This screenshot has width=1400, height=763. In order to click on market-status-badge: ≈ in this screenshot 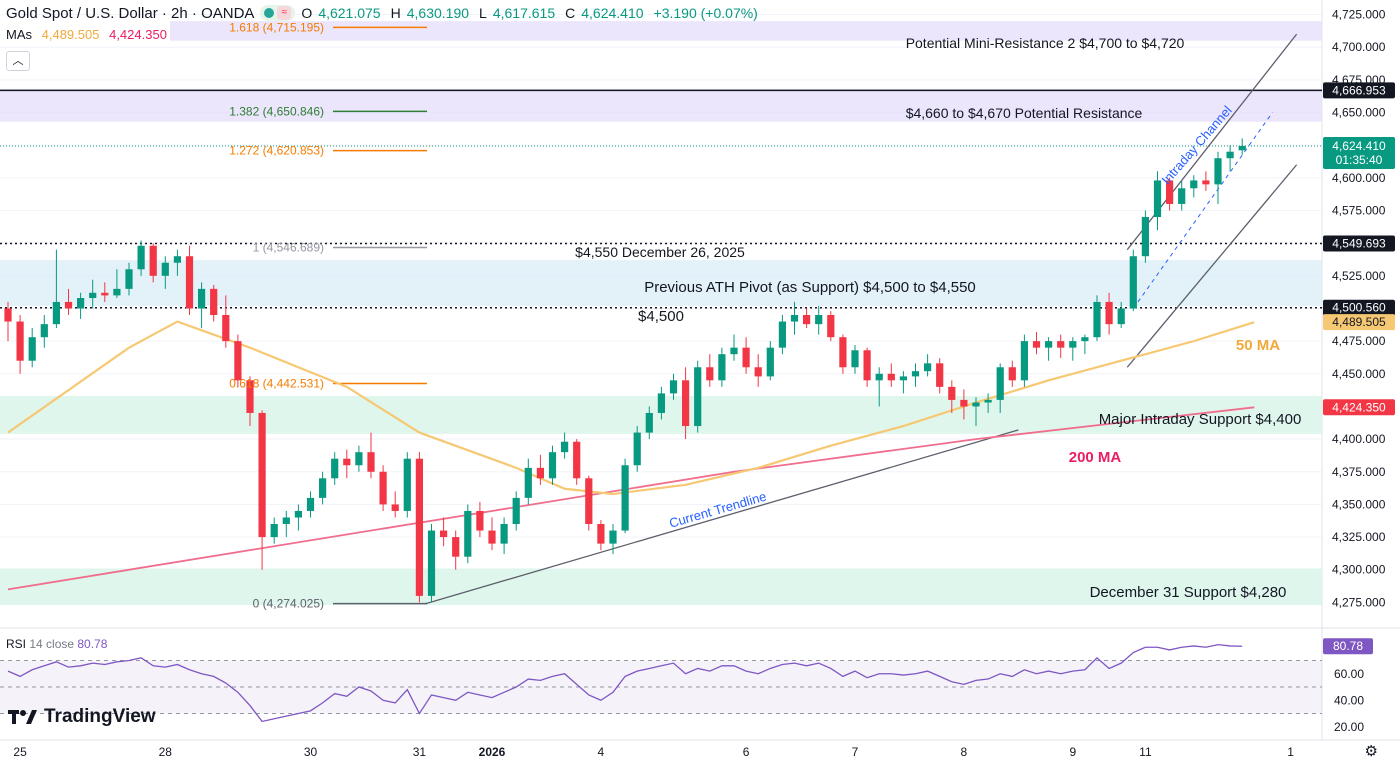, I will do `click(278, 13)`.